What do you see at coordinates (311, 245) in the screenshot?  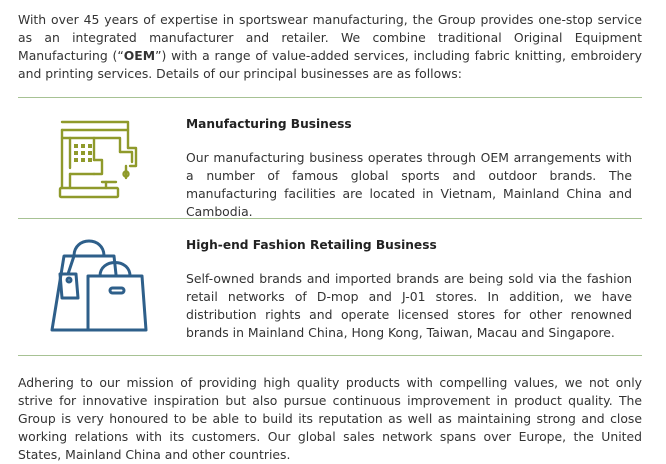 I see `retail-business-title: High-end Fashion Retailing Business` at bounding box center [311, 245].